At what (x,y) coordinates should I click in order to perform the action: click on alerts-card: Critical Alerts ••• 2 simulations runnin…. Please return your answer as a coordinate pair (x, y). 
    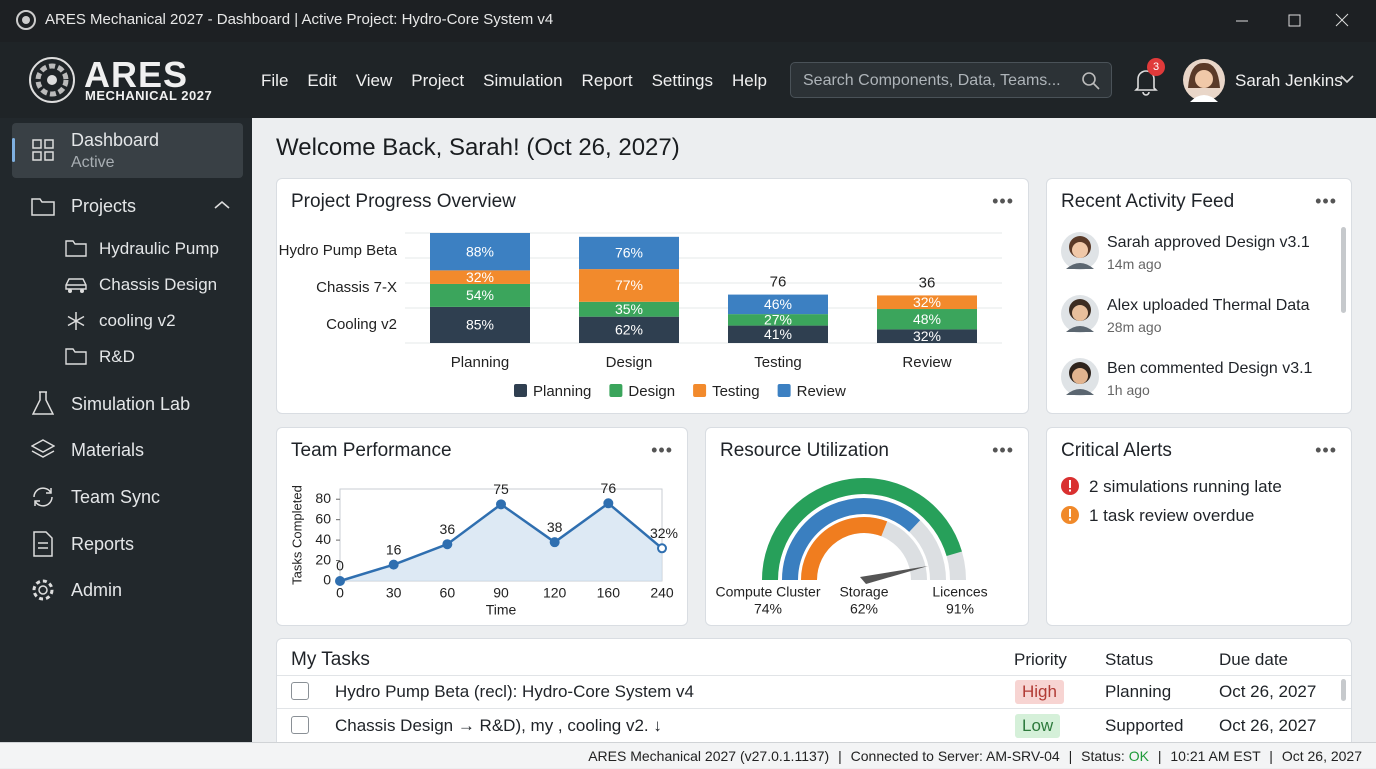
    Looking at the image, I should click on (1199, 526).